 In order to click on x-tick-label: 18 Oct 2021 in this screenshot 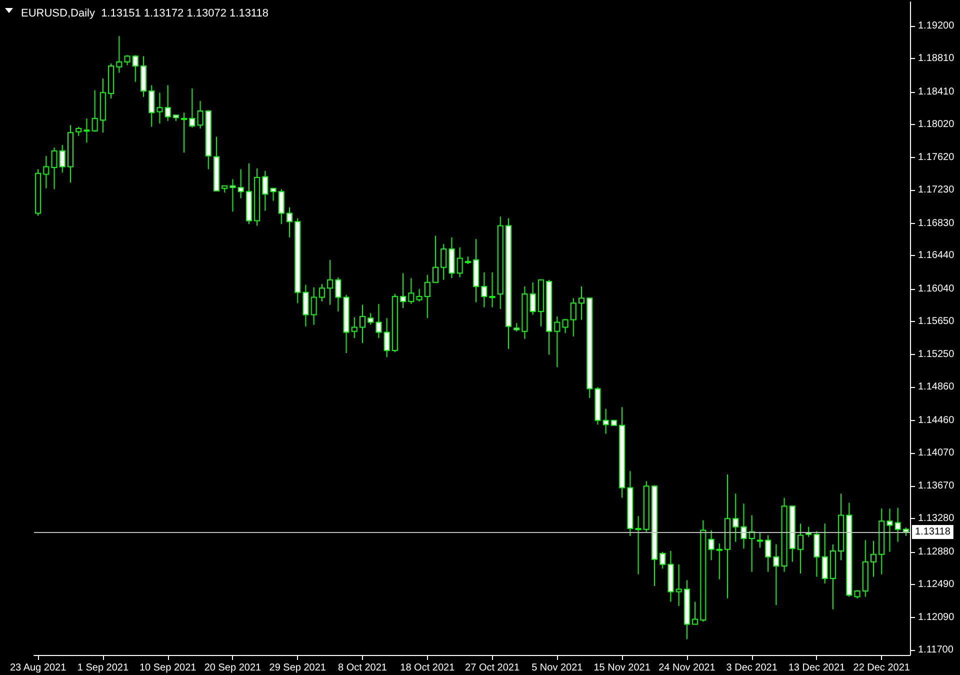, I will do `click(428, 668)`.